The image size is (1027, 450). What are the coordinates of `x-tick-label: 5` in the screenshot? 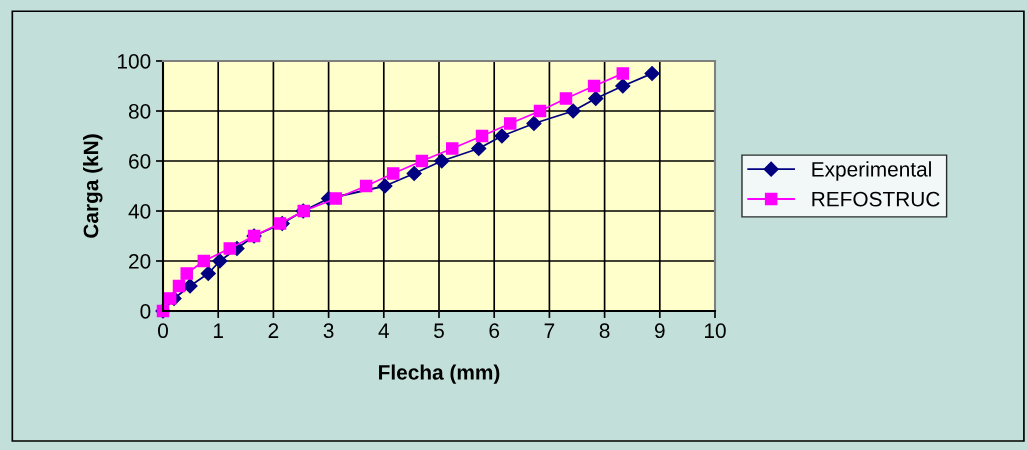 It's located at (439, 331).